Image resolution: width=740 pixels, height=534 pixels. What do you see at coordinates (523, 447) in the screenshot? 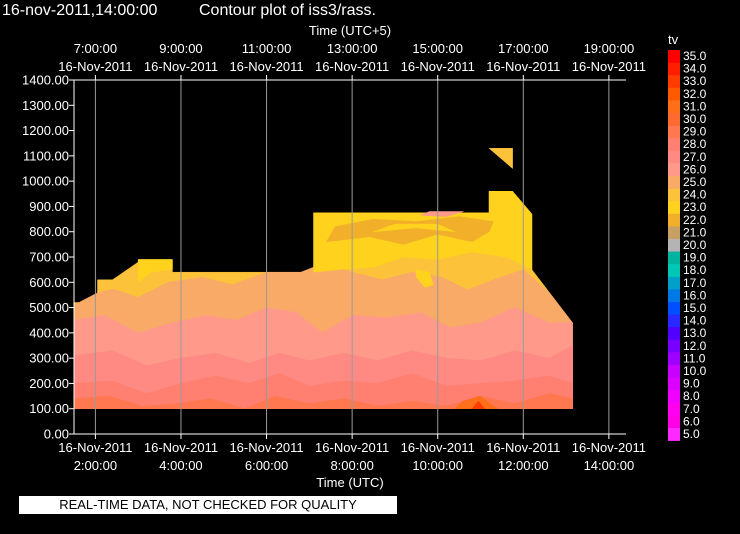
I see `bottom-tick-date-5: 16-Nov-2011` at bounding box center [523, 447].